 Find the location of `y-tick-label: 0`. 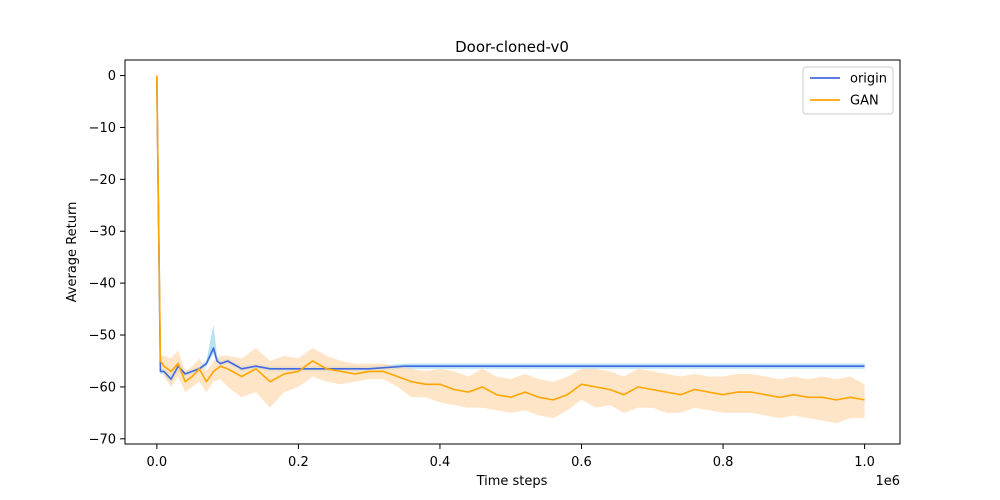

y-tick-label: 0 is located at coordinates (112, 76).